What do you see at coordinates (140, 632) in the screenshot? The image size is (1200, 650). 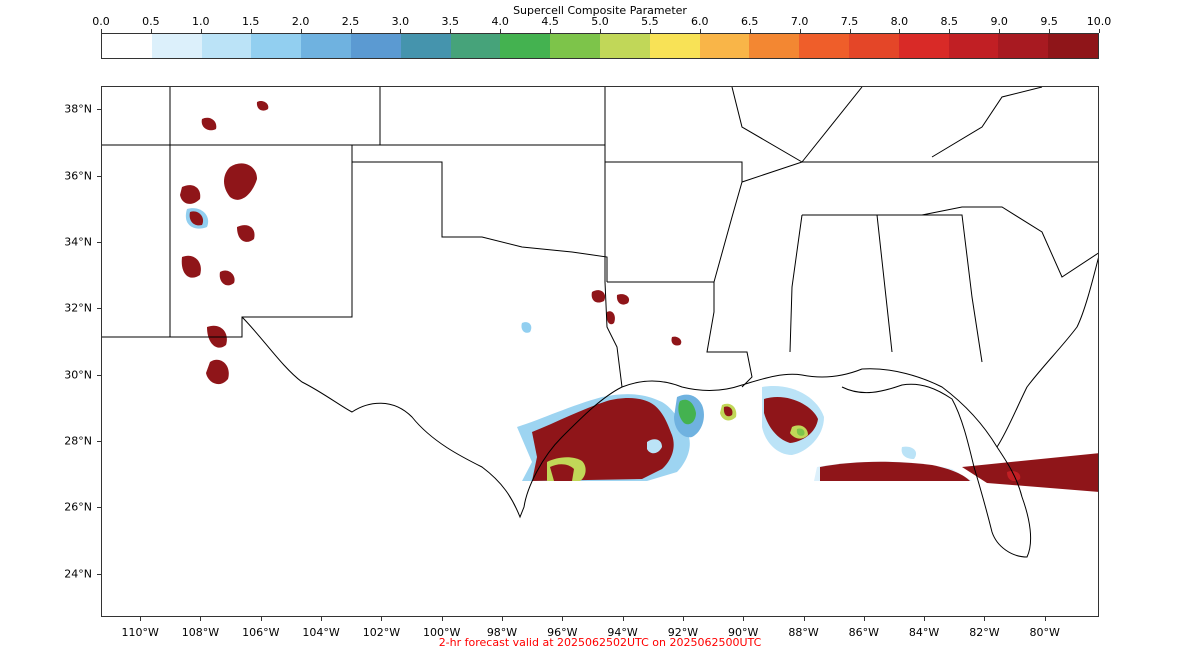 I see `longitude-label: 110°W` at bounding box center [140, 632].